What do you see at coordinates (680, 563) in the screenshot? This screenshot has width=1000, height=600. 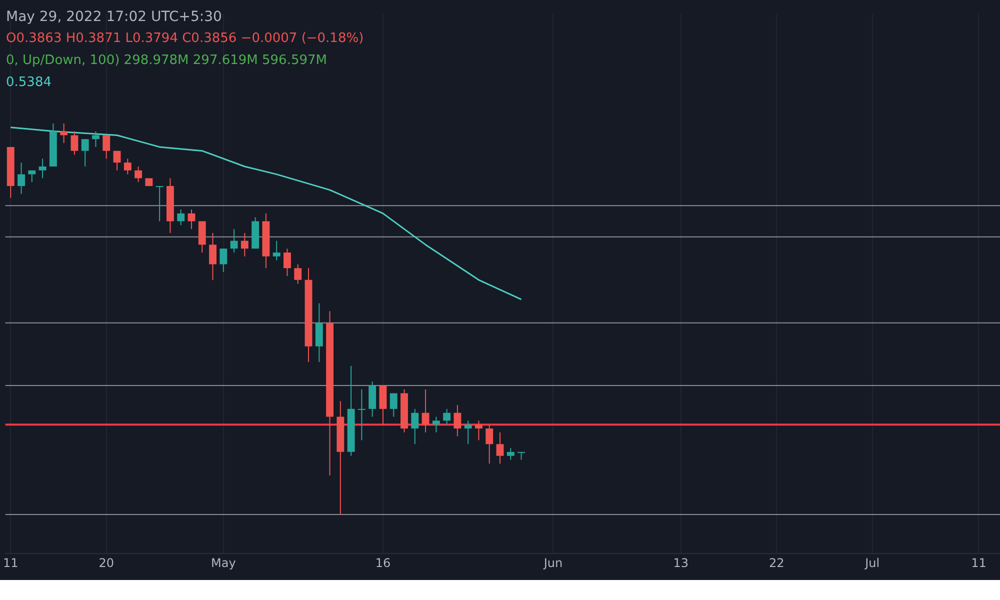 I see `x-tick-label: 13` at bounding box center [680, 563].